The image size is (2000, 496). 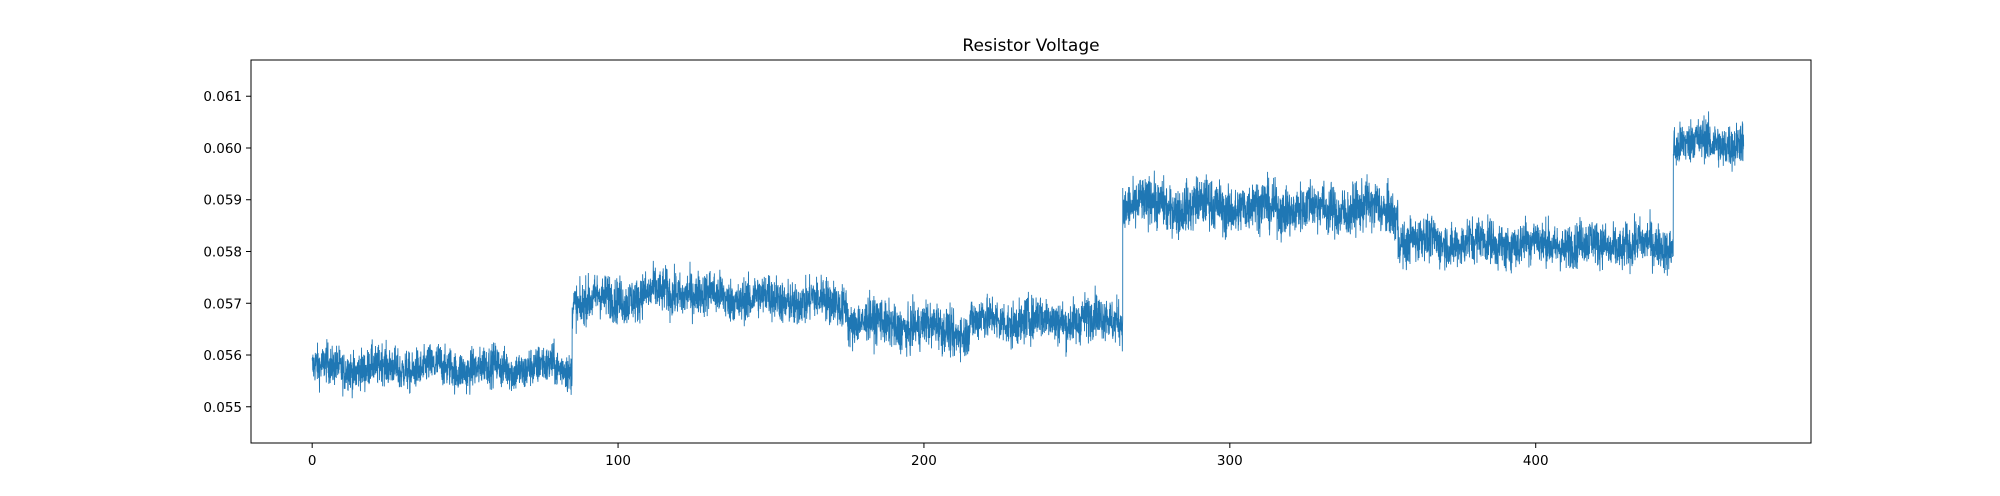 What do you see at coordinates (222, 253) in the screenshot?
I see `y-tick-label: 0.058` at bounding box center [222, 253].